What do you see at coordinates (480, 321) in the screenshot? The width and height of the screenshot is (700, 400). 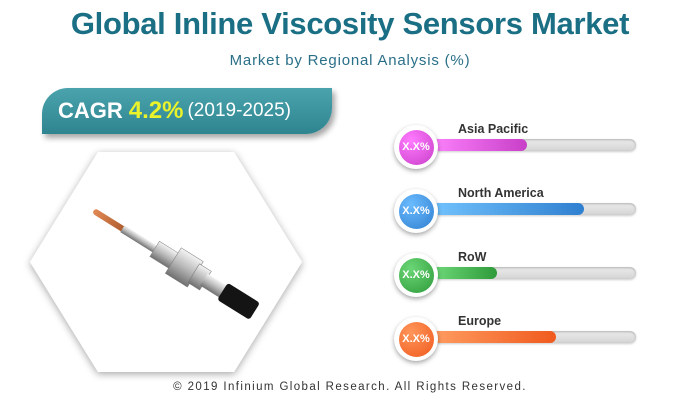 I see `bar-category-label: Europe` at bounding box center [480, 321].